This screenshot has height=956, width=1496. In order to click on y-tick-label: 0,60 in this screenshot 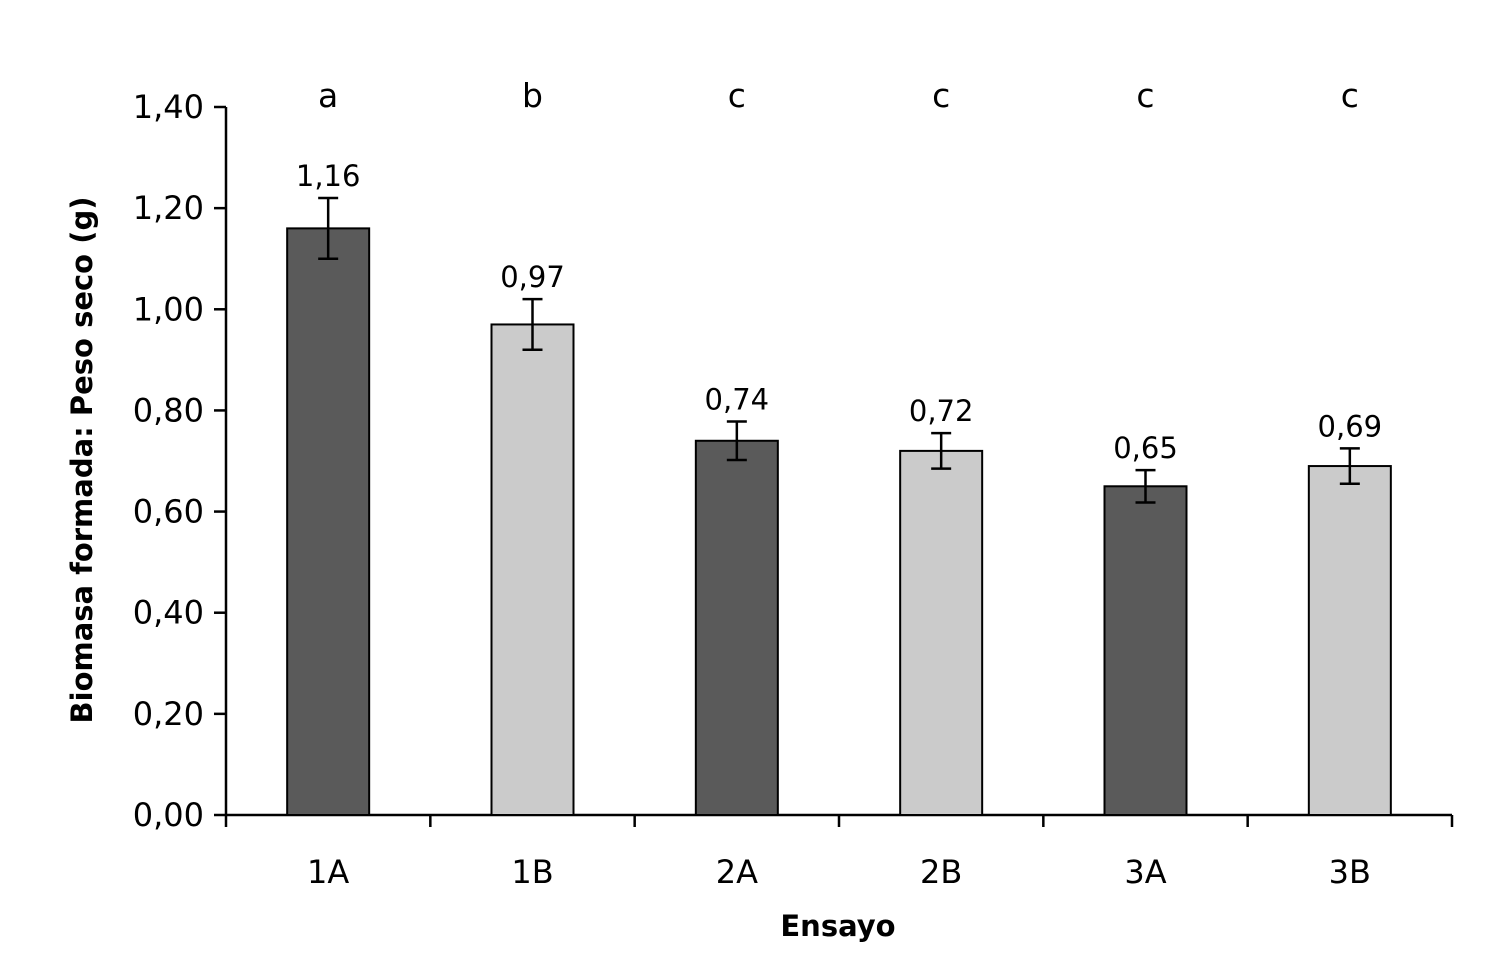, I will do `click(168, 512)`.